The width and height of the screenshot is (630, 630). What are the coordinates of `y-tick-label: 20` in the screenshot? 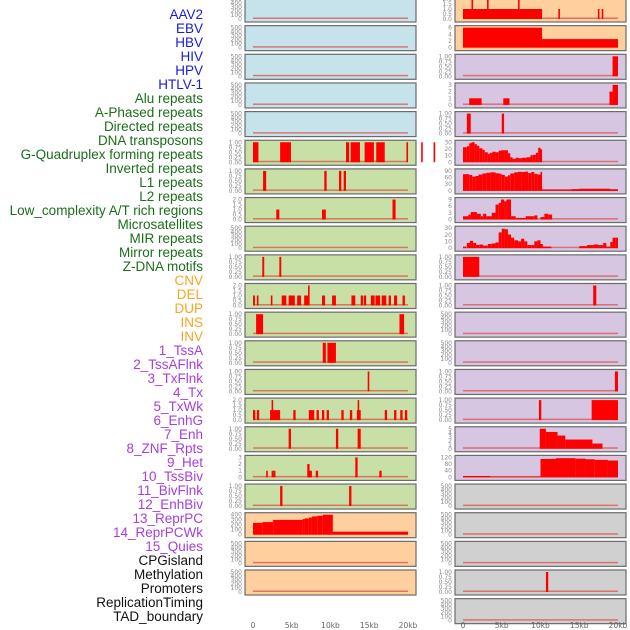 It's located at (448, 235).